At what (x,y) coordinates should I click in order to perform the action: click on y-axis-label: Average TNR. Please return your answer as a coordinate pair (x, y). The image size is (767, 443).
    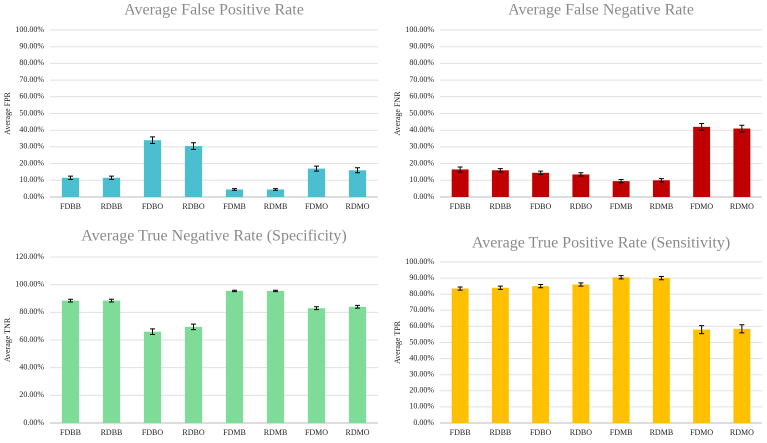
    Looking at the image, I should click on (7, 339).